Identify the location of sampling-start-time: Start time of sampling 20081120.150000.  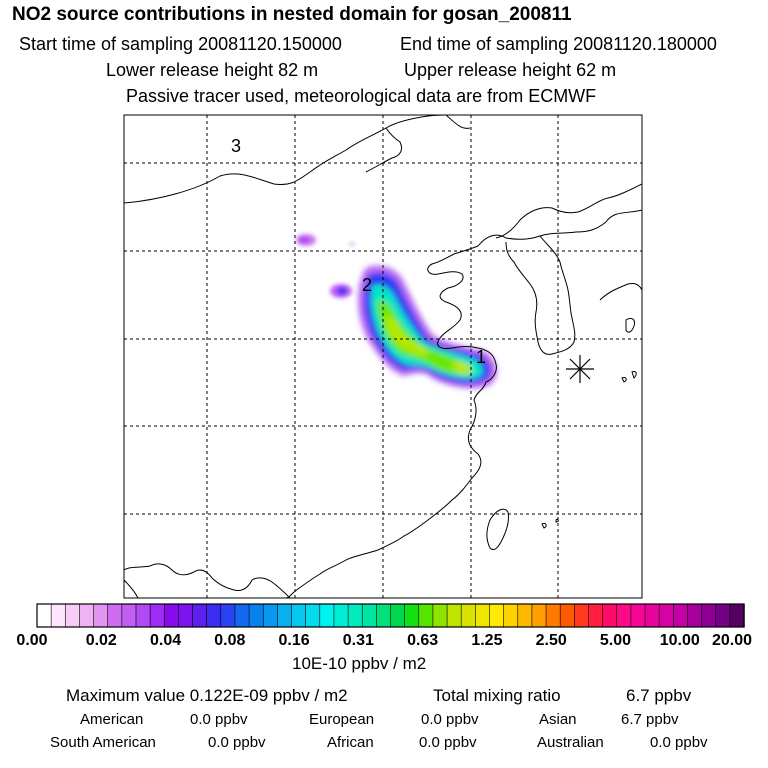
(180, 44).